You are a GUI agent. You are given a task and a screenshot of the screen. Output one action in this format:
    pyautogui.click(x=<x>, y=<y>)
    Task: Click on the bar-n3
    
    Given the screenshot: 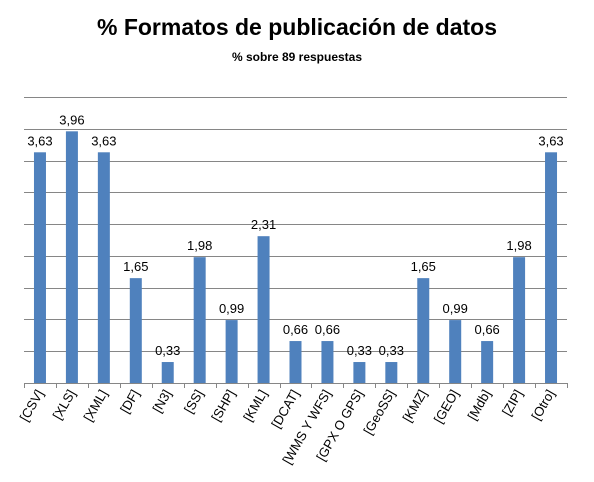 What is the action you would take?
    pyautogui.click(x=167, y=372)
    